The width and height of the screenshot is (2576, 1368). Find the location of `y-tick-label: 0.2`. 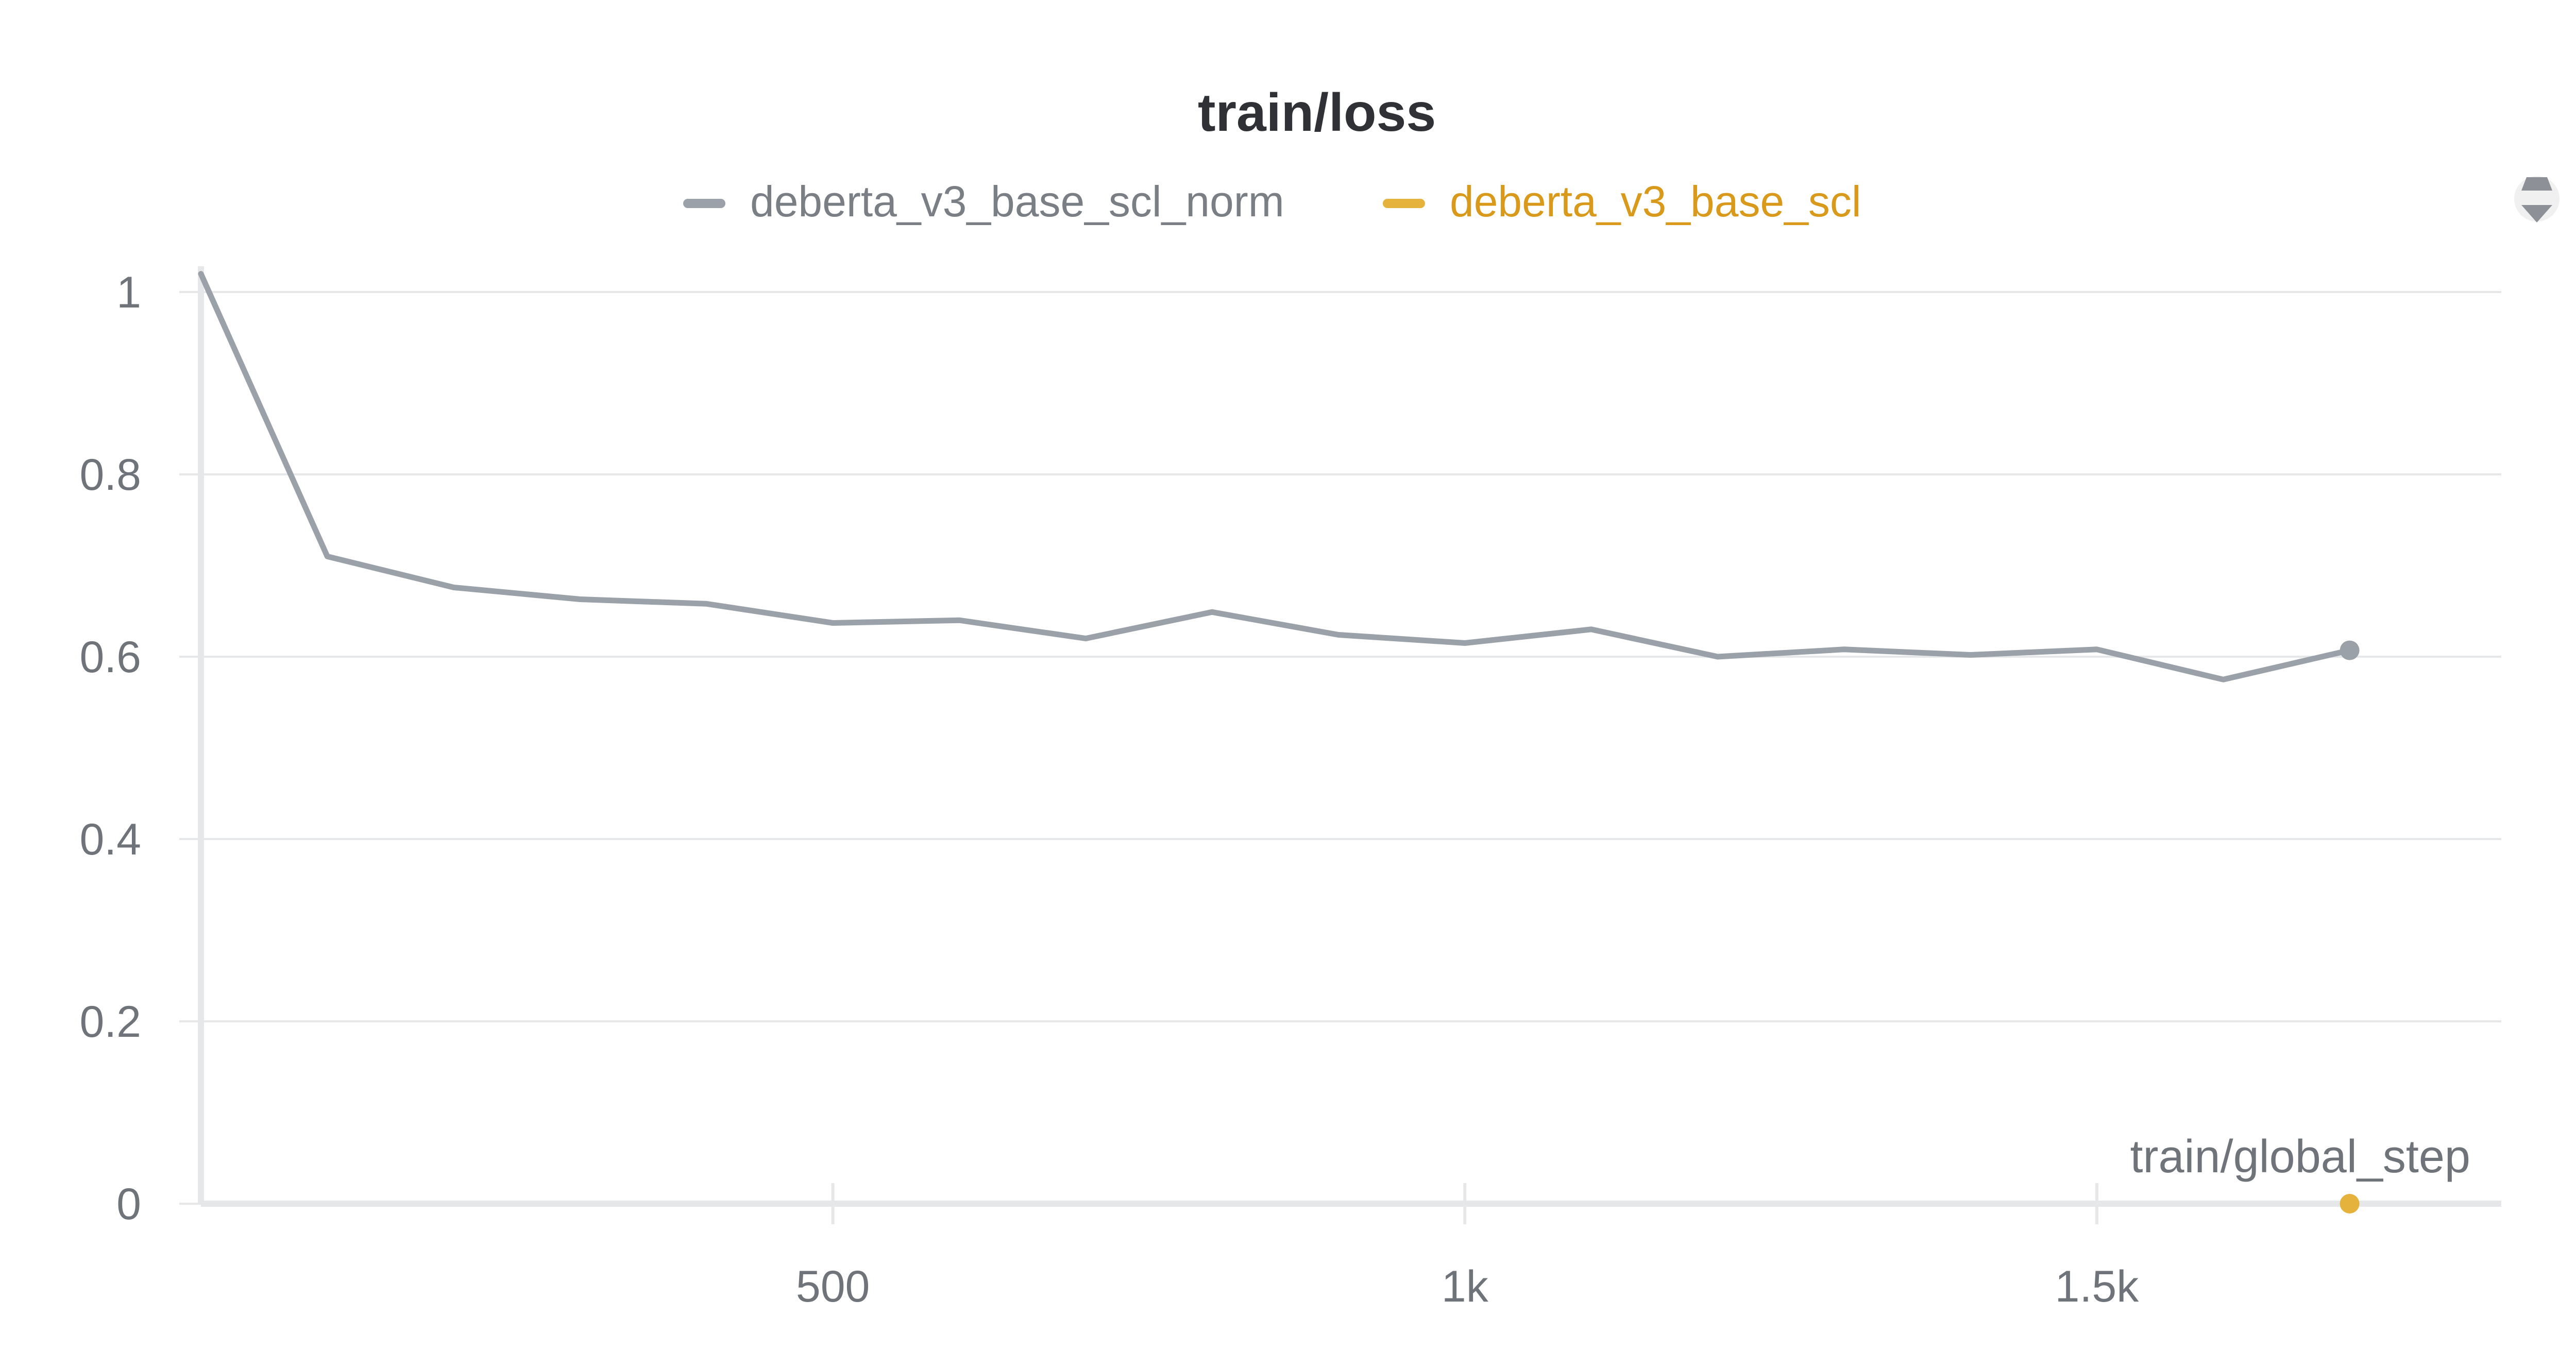

y-tick-label: 0.2 is located at coordinates (110, 1022).